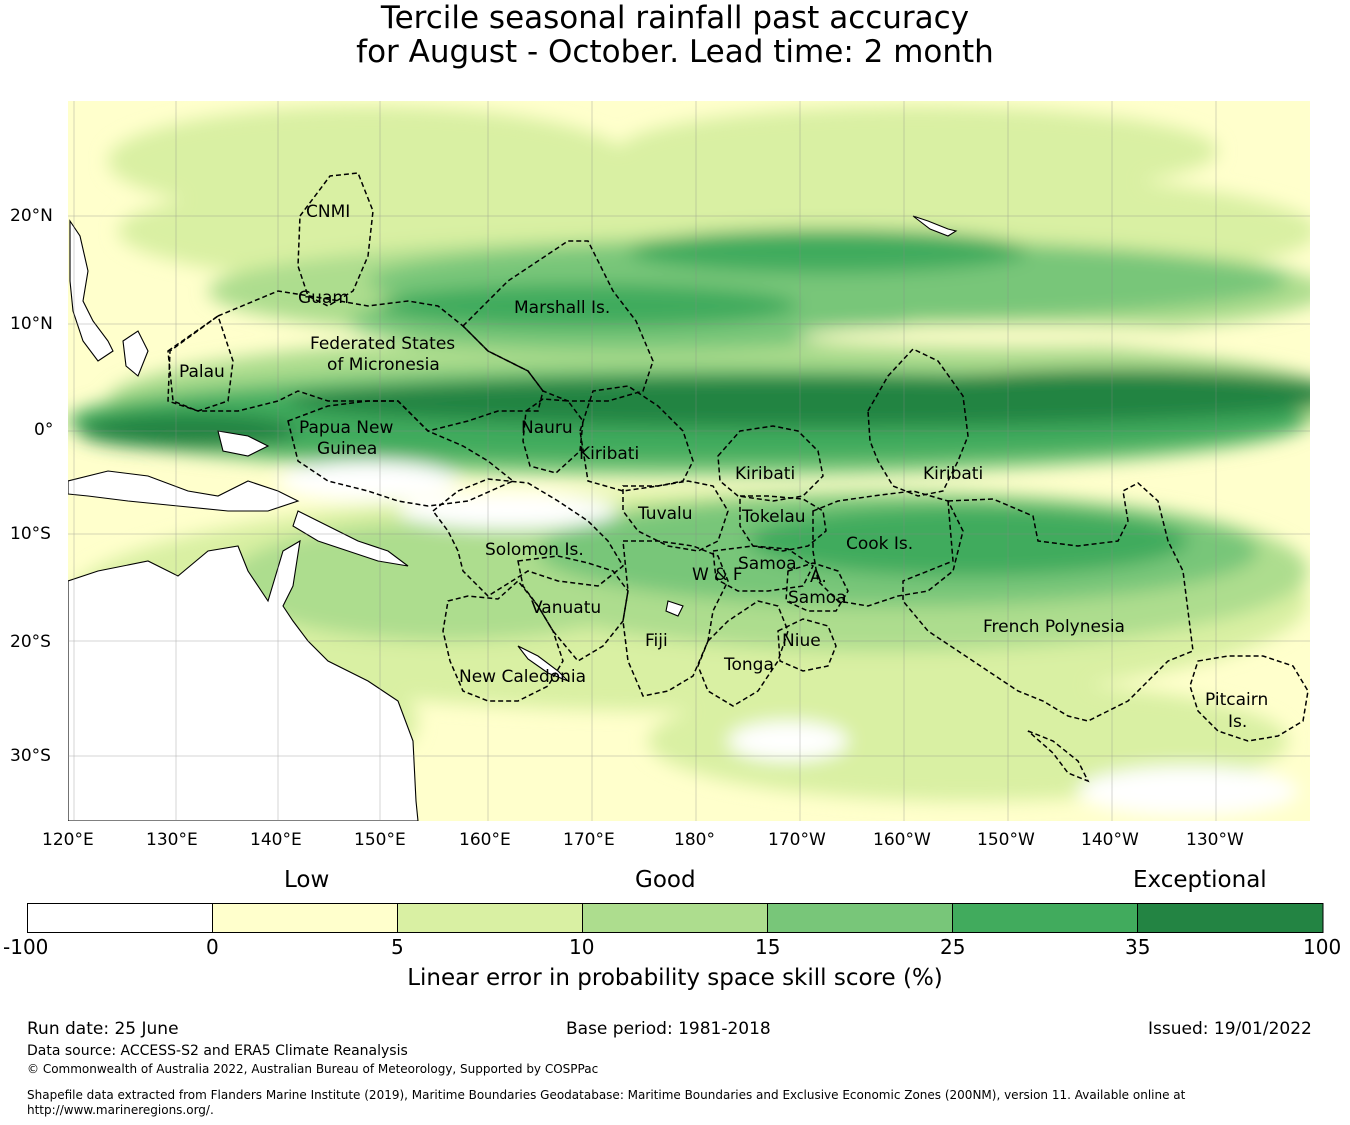 The image size is (1350, 1125). What do you see at coordinates (1006, 840) in the screenshot?
I see `lon-label-150w: 150°W` at bounding box center [1006, 840].